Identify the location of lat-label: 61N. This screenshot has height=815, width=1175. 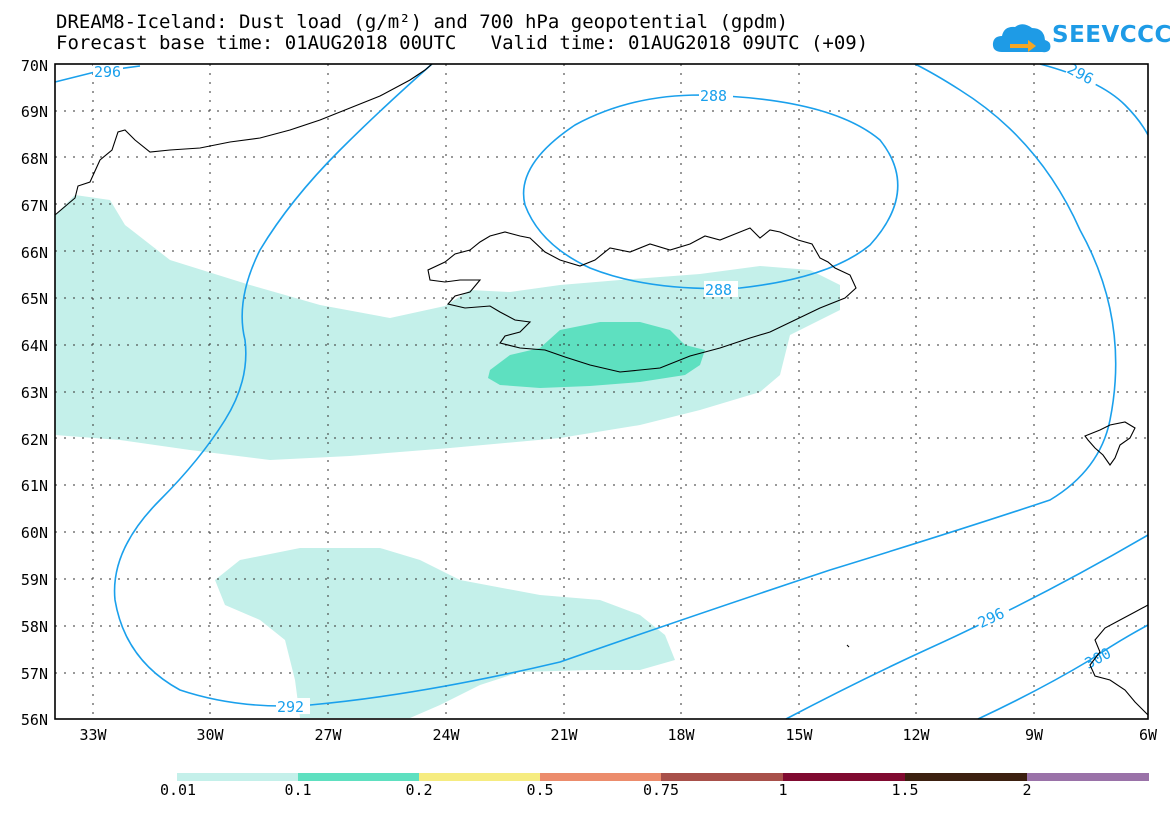
(34, 486).